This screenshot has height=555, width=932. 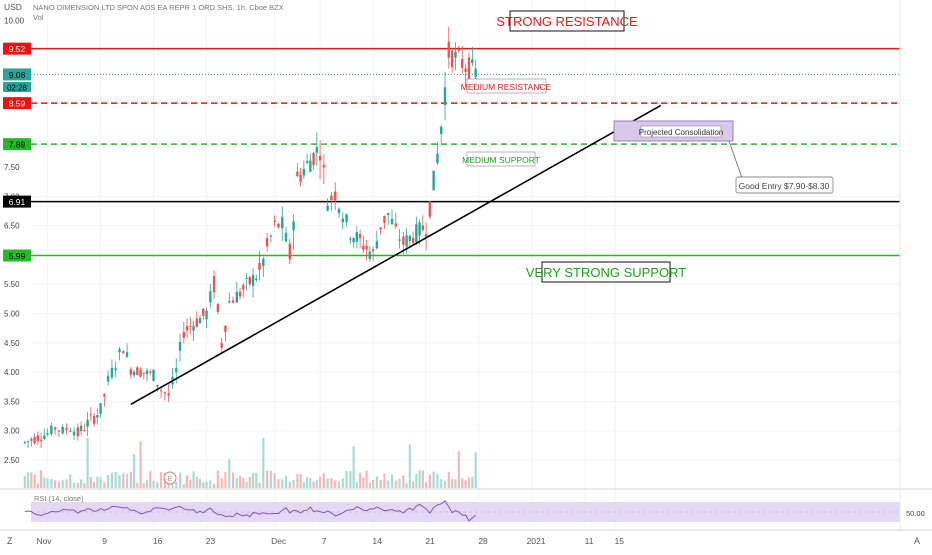 What do you see at coordinates (250, 511) in the screenshot?
I see `rsi-line` at bounding box center [250, 511].